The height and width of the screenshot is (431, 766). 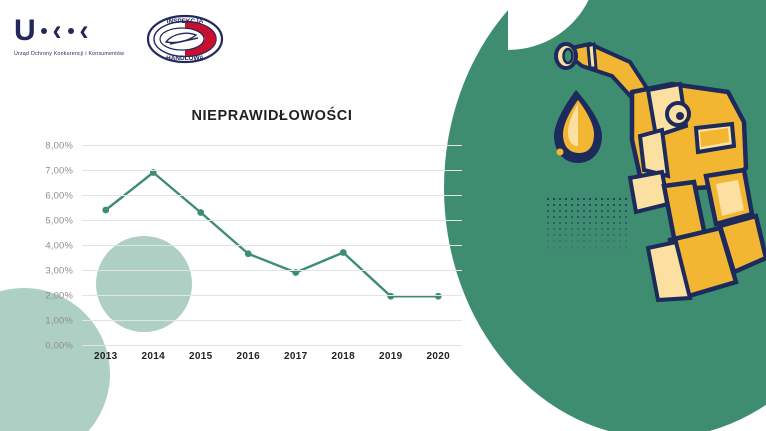 What do you see at coordinates (59, 345) in the screenshot?
I see `y-axis-tick-label: 0,00%` at bounding box center [59, 345].